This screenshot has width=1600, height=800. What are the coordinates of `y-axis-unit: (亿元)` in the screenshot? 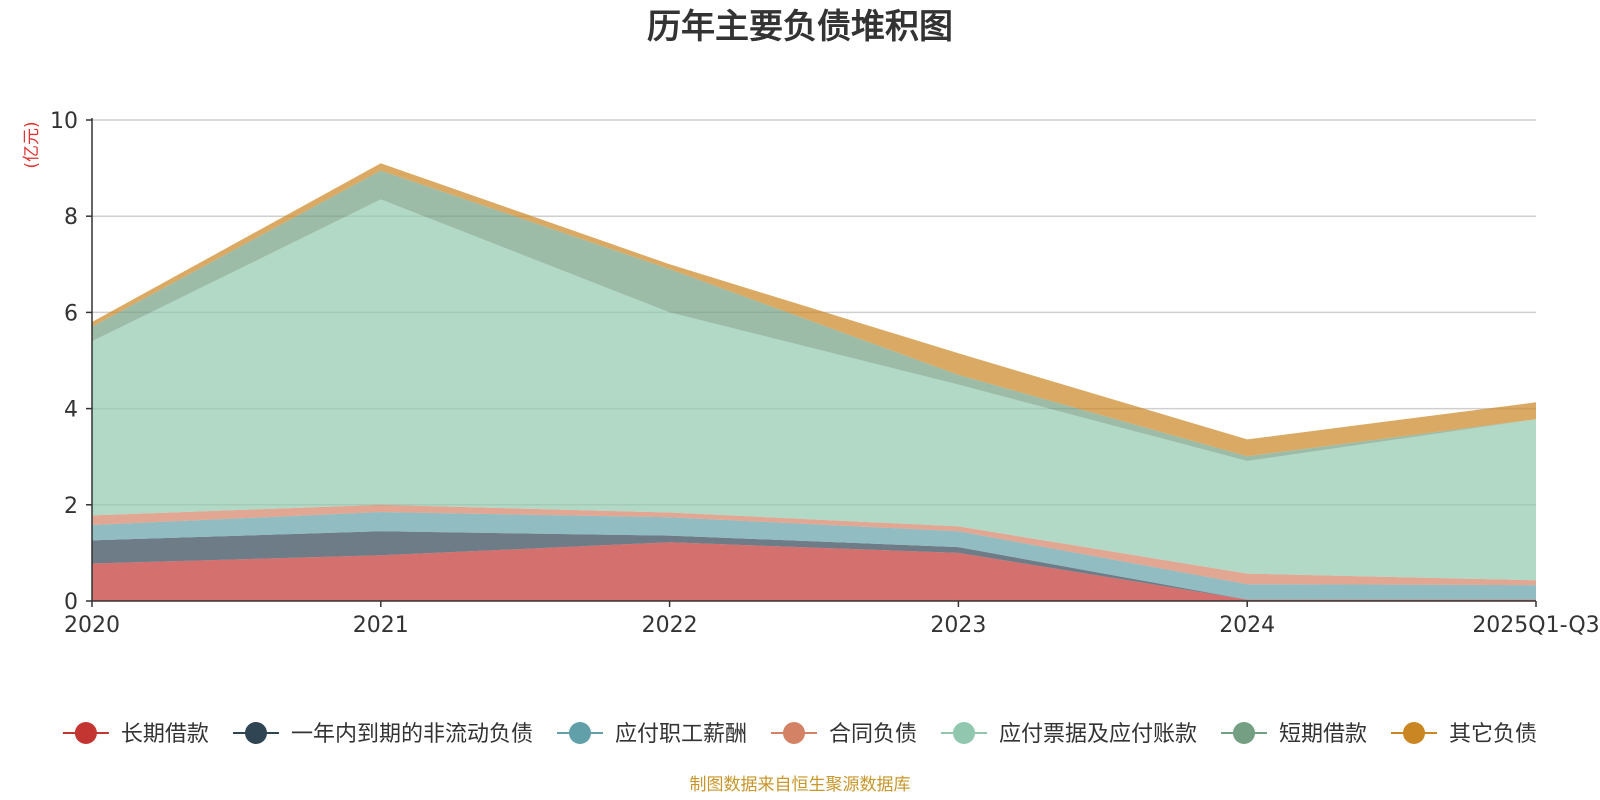 It's located at (32, 144).